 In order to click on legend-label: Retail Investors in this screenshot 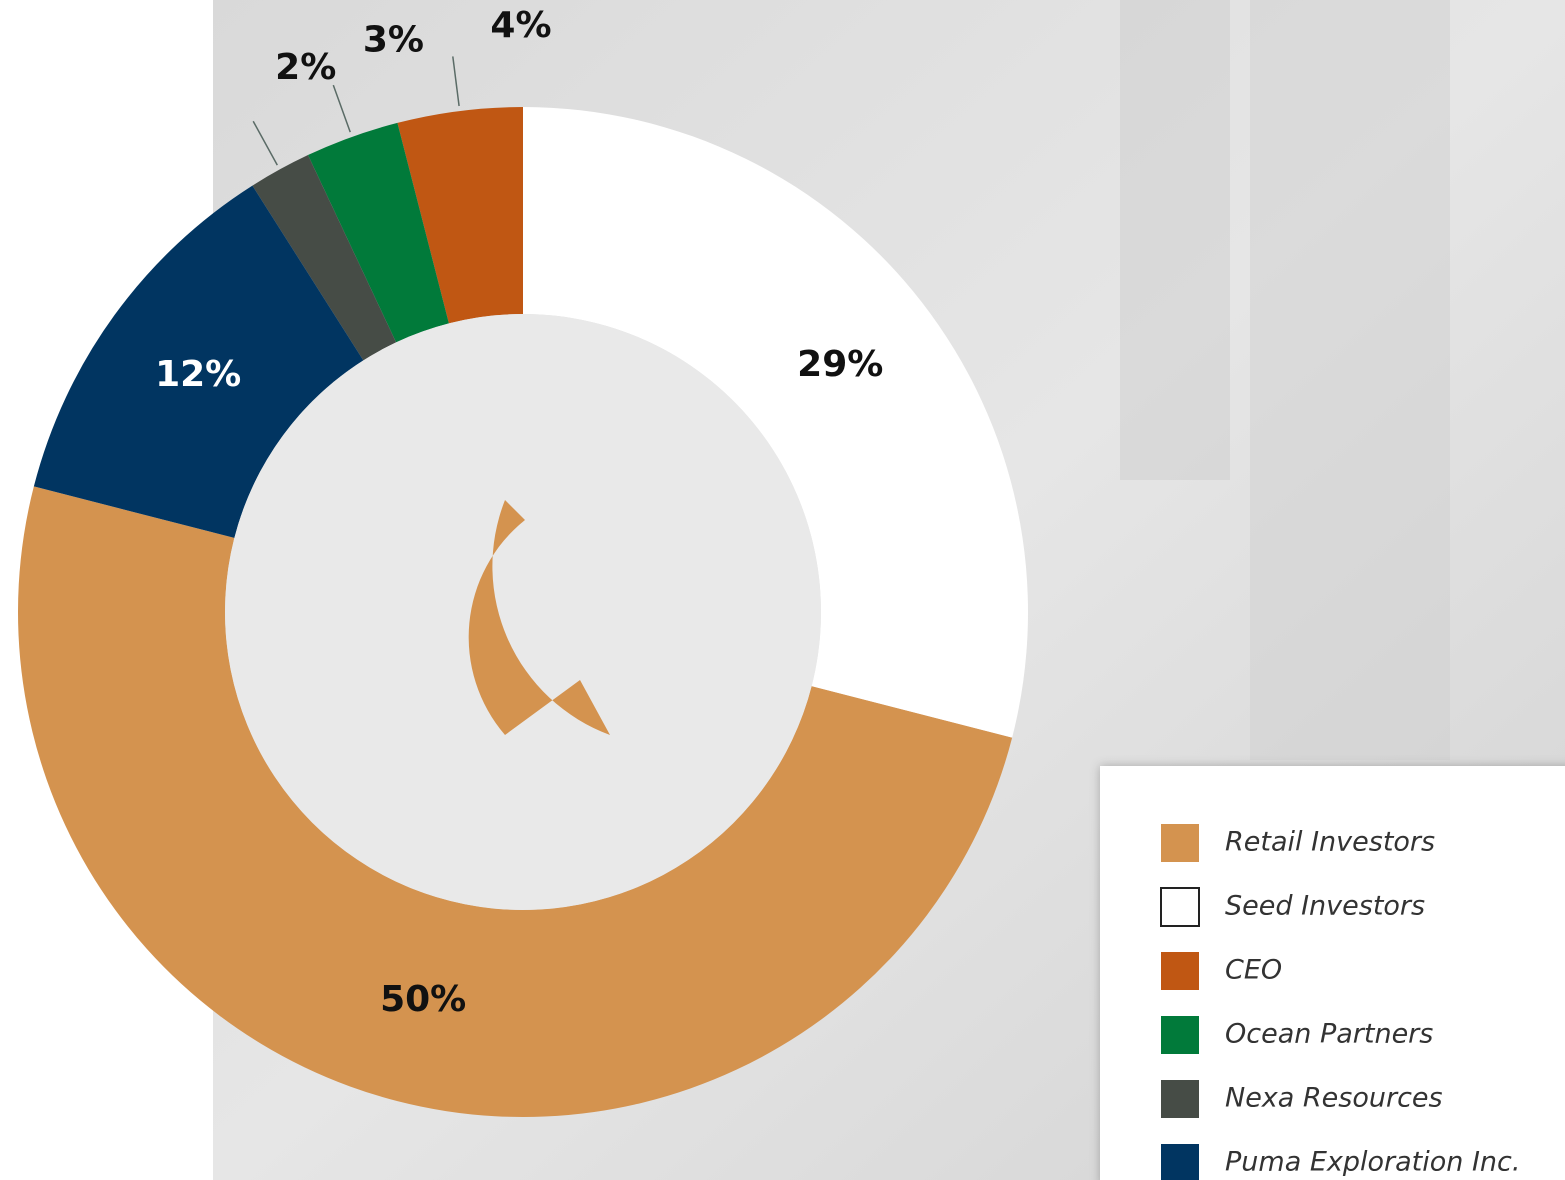, I will do `click(1330, 842)`.